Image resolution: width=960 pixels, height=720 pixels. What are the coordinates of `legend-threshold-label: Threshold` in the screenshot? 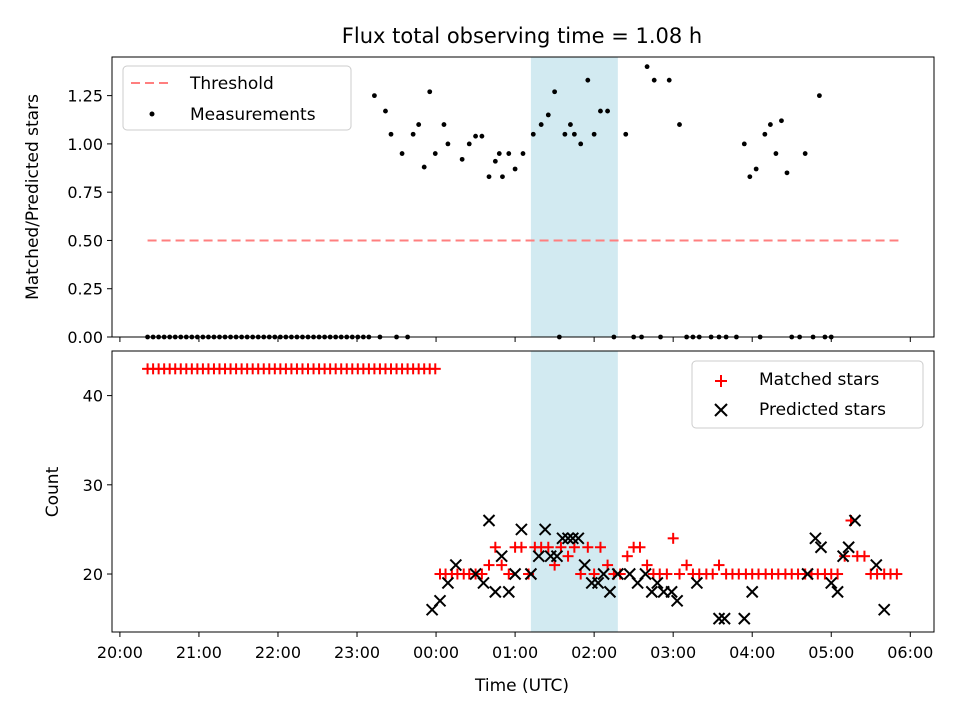 It's located at (231, 84).